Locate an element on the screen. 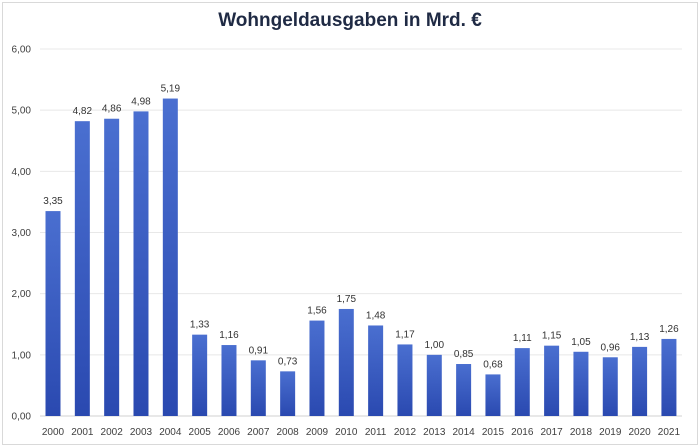 The image size is (700, 447). data-label: 5,19 is located at coordinates (171, 89).